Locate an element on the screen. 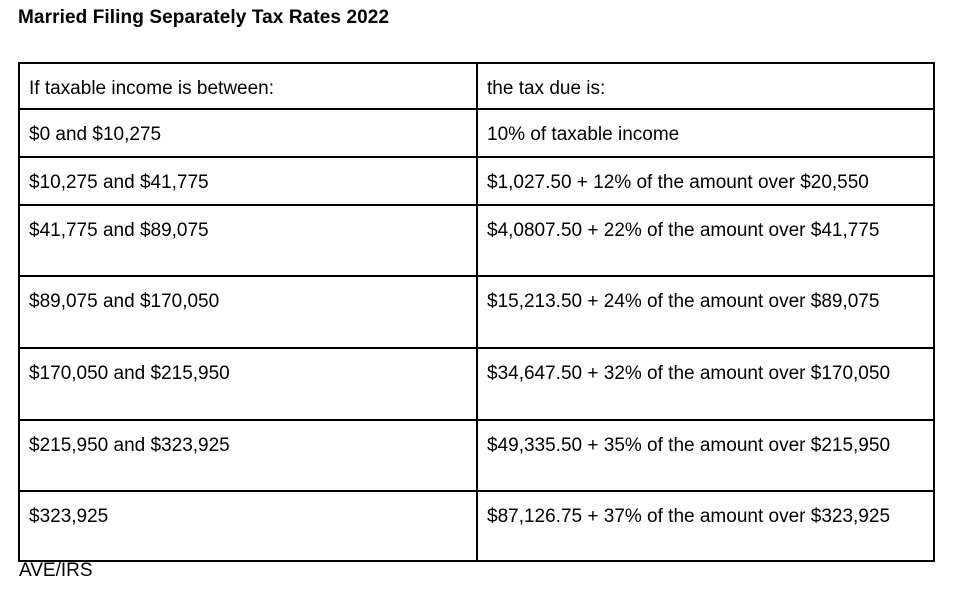  page-title: Married Filing Separately Tax Rates 2022 is located at coordinates (204, 17).